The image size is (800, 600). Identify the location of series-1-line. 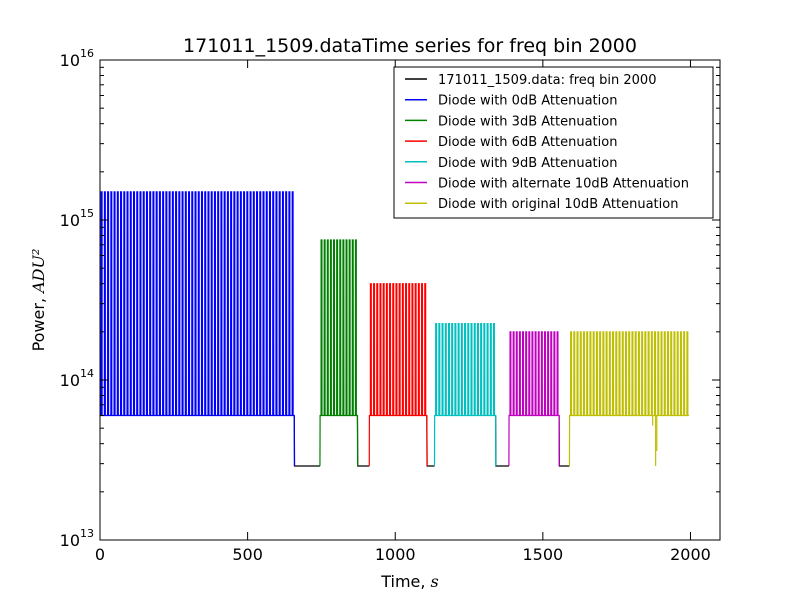
(198, 329).